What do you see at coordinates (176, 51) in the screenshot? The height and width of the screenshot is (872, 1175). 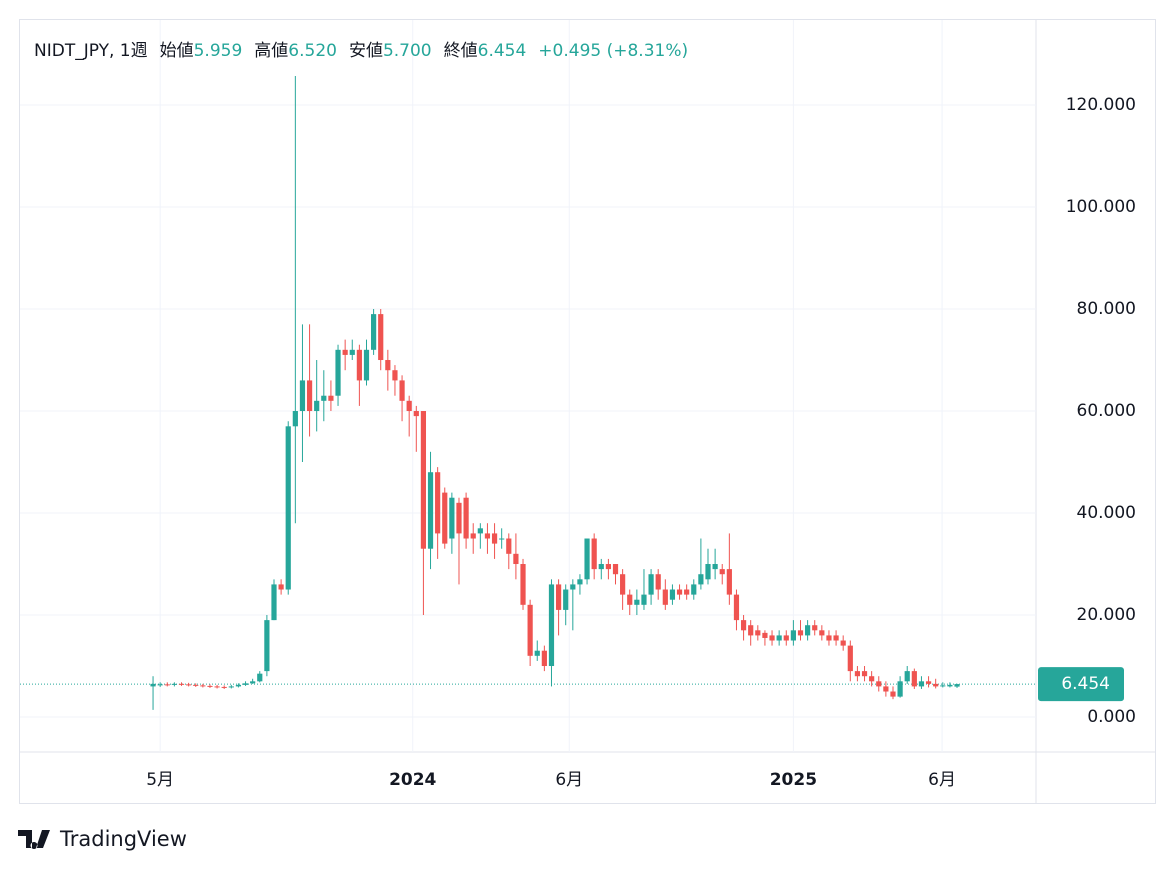 I see `field-label: 始値` at bounding box center [176, 51].